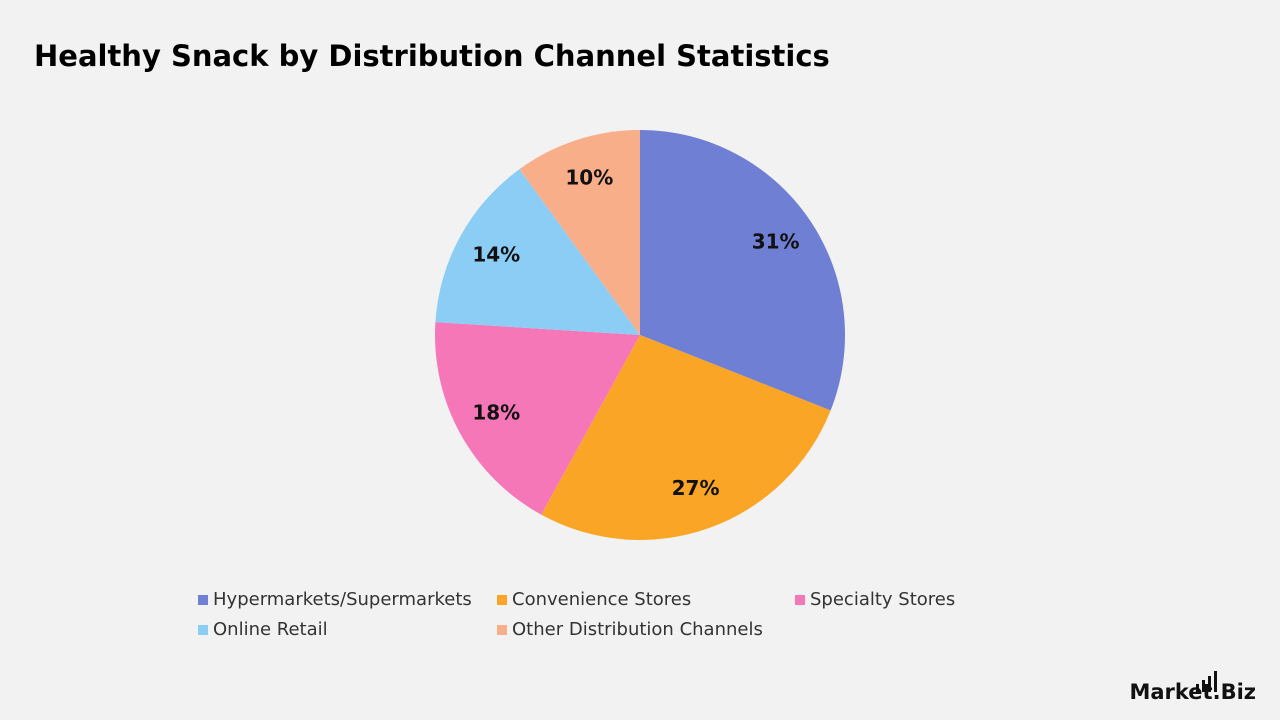 The height and width of the screenshot is (720, 1280). I want to click on legend-label: Specialty Stores, so click(882, 599).